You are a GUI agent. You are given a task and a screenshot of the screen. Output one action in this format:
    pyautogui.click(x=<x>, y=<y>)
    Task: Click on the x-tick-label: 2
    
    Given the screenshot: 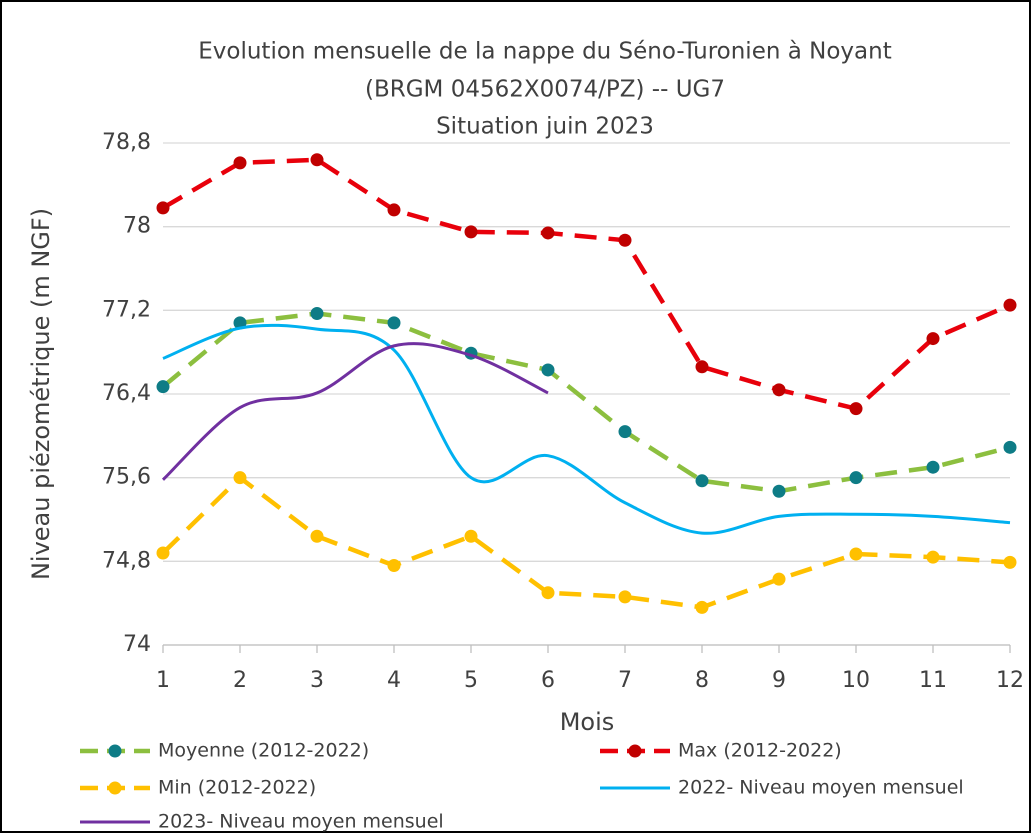 What is the action you would take?
    pyautogui.click(x=240, y=680)
    